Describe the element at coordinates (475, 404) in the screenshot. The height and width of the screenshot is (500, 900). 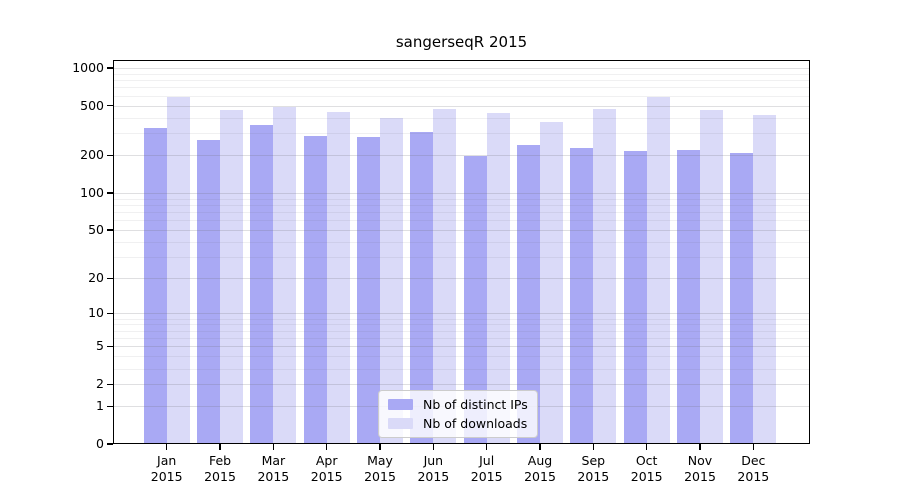
I see `legend-label-distinct-ips: Nb of distinct IPs` at that location.